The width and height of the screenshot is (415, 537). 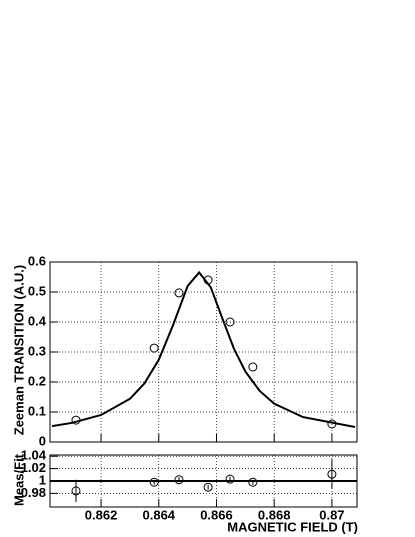 I want to click on y-tick-label: 0.98, so click(x=33, y=492).